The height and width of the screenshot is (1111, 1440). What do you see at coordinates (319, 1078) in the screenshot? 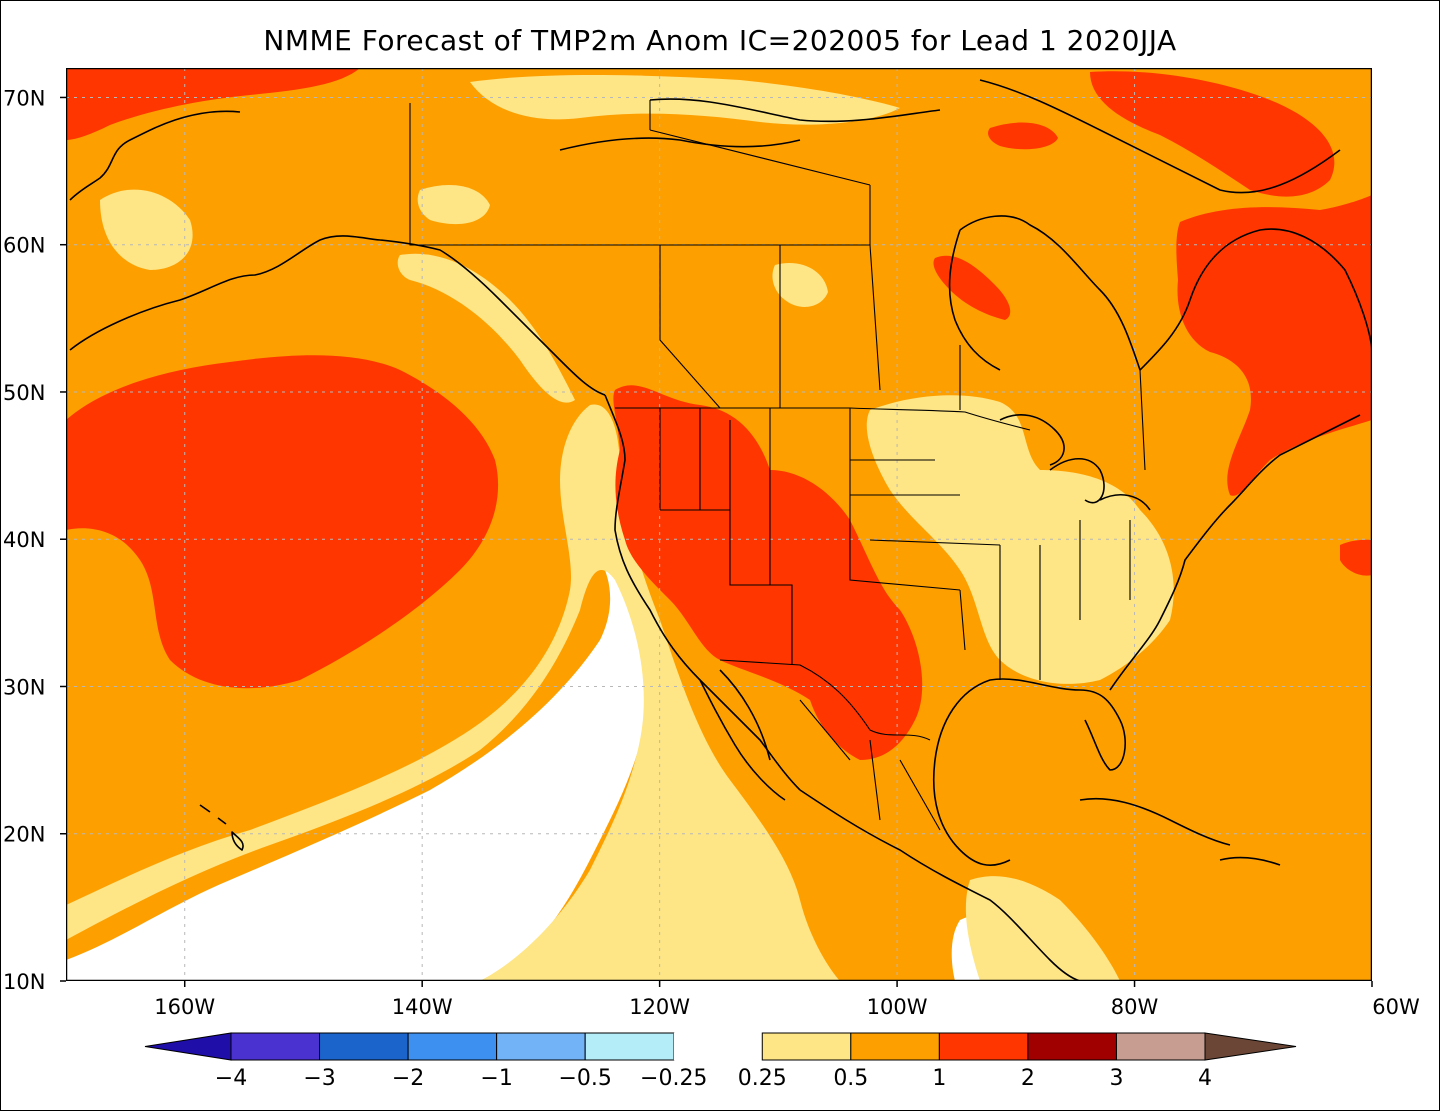
I see `colorbar-label: −3` at bounding box center [319, 1078].